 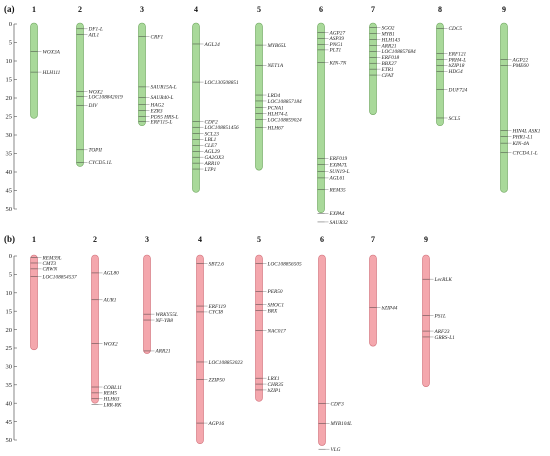 I want to click on gene-label: DIV, so click(x=93, y=106).